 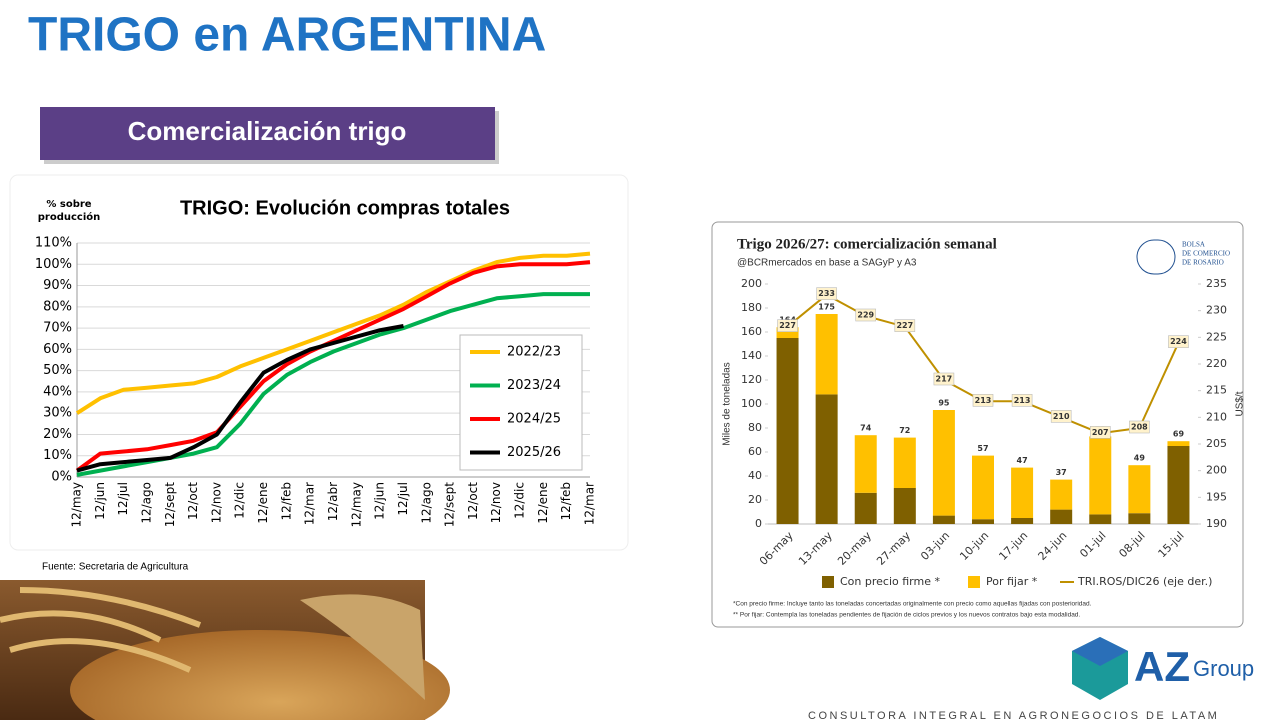 I want to click on legend-box, so click(x=521, y=402).